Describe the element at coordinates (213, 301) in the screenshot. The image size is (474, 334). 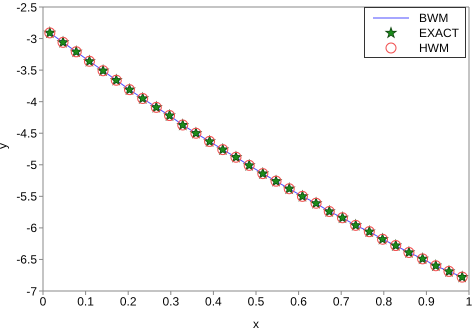
I see `x-tick-label: 0.4` at that location.